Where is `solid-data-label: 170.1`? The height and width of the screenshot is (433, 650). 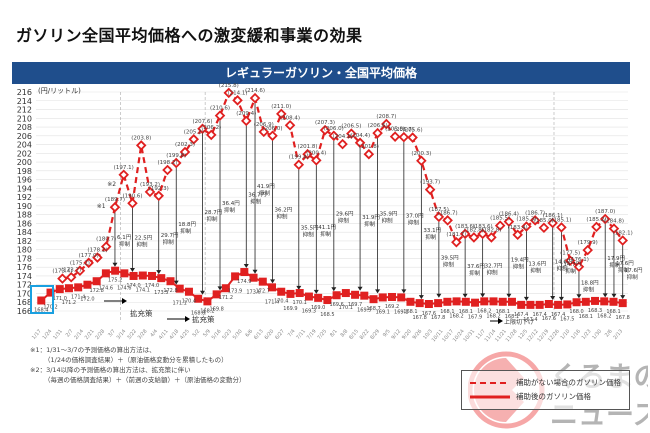 solid-data-label: 170.1 is located at coordinates (300, 303).